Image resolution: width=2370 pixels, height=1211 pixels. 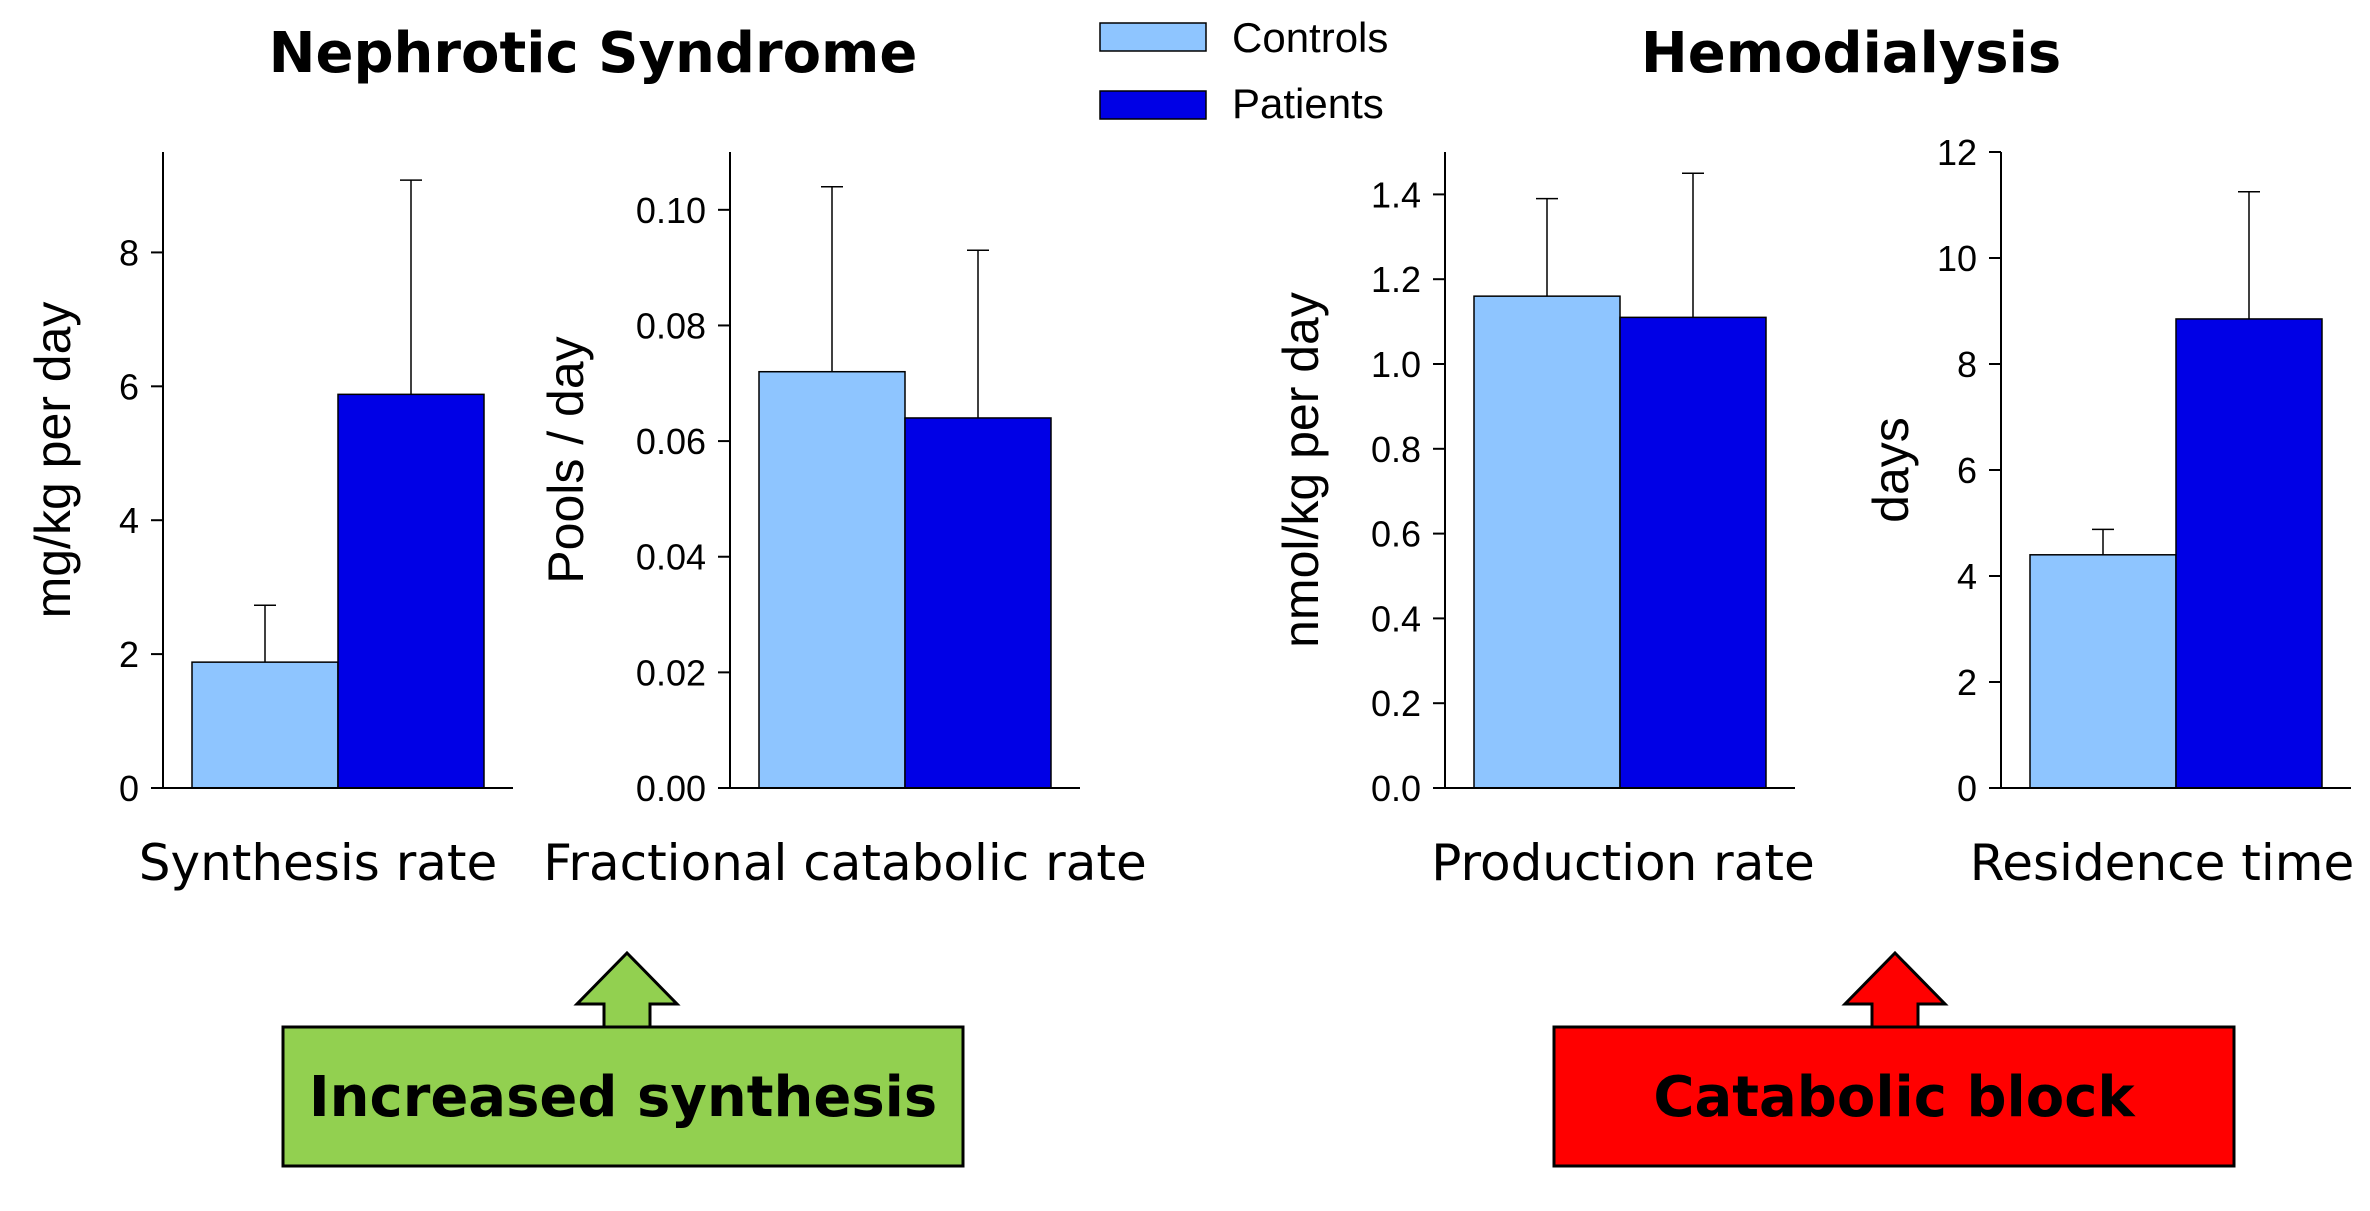 What do you see at coordinates (671, 441) in the screenshot?
I see `y-tick-label: 0.06` at bounding box center [671, 441].